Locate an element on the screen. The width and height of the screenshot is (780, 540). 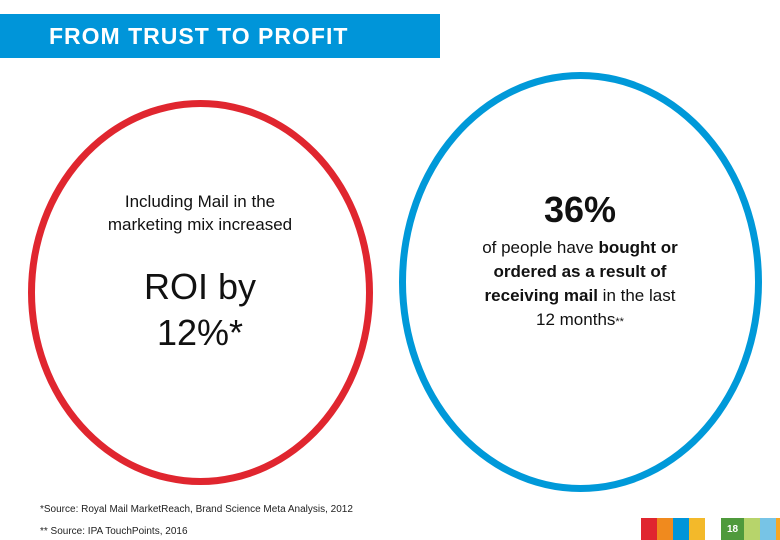
roi-stat-line1: ROI by is located at coordinates (200, 286).